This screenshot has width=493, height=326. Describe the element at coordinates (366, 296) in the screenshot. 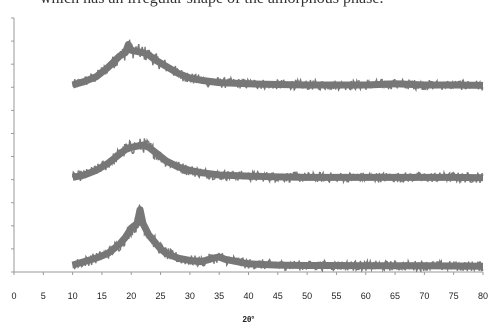

I see `x-tick-label: 60` at that location.